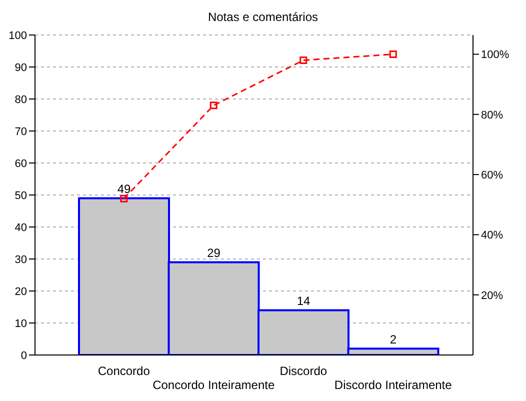 The width and height of the screenshot is (526, 401). I want to click on y2-tick-label: 20%, so click(492, 296).